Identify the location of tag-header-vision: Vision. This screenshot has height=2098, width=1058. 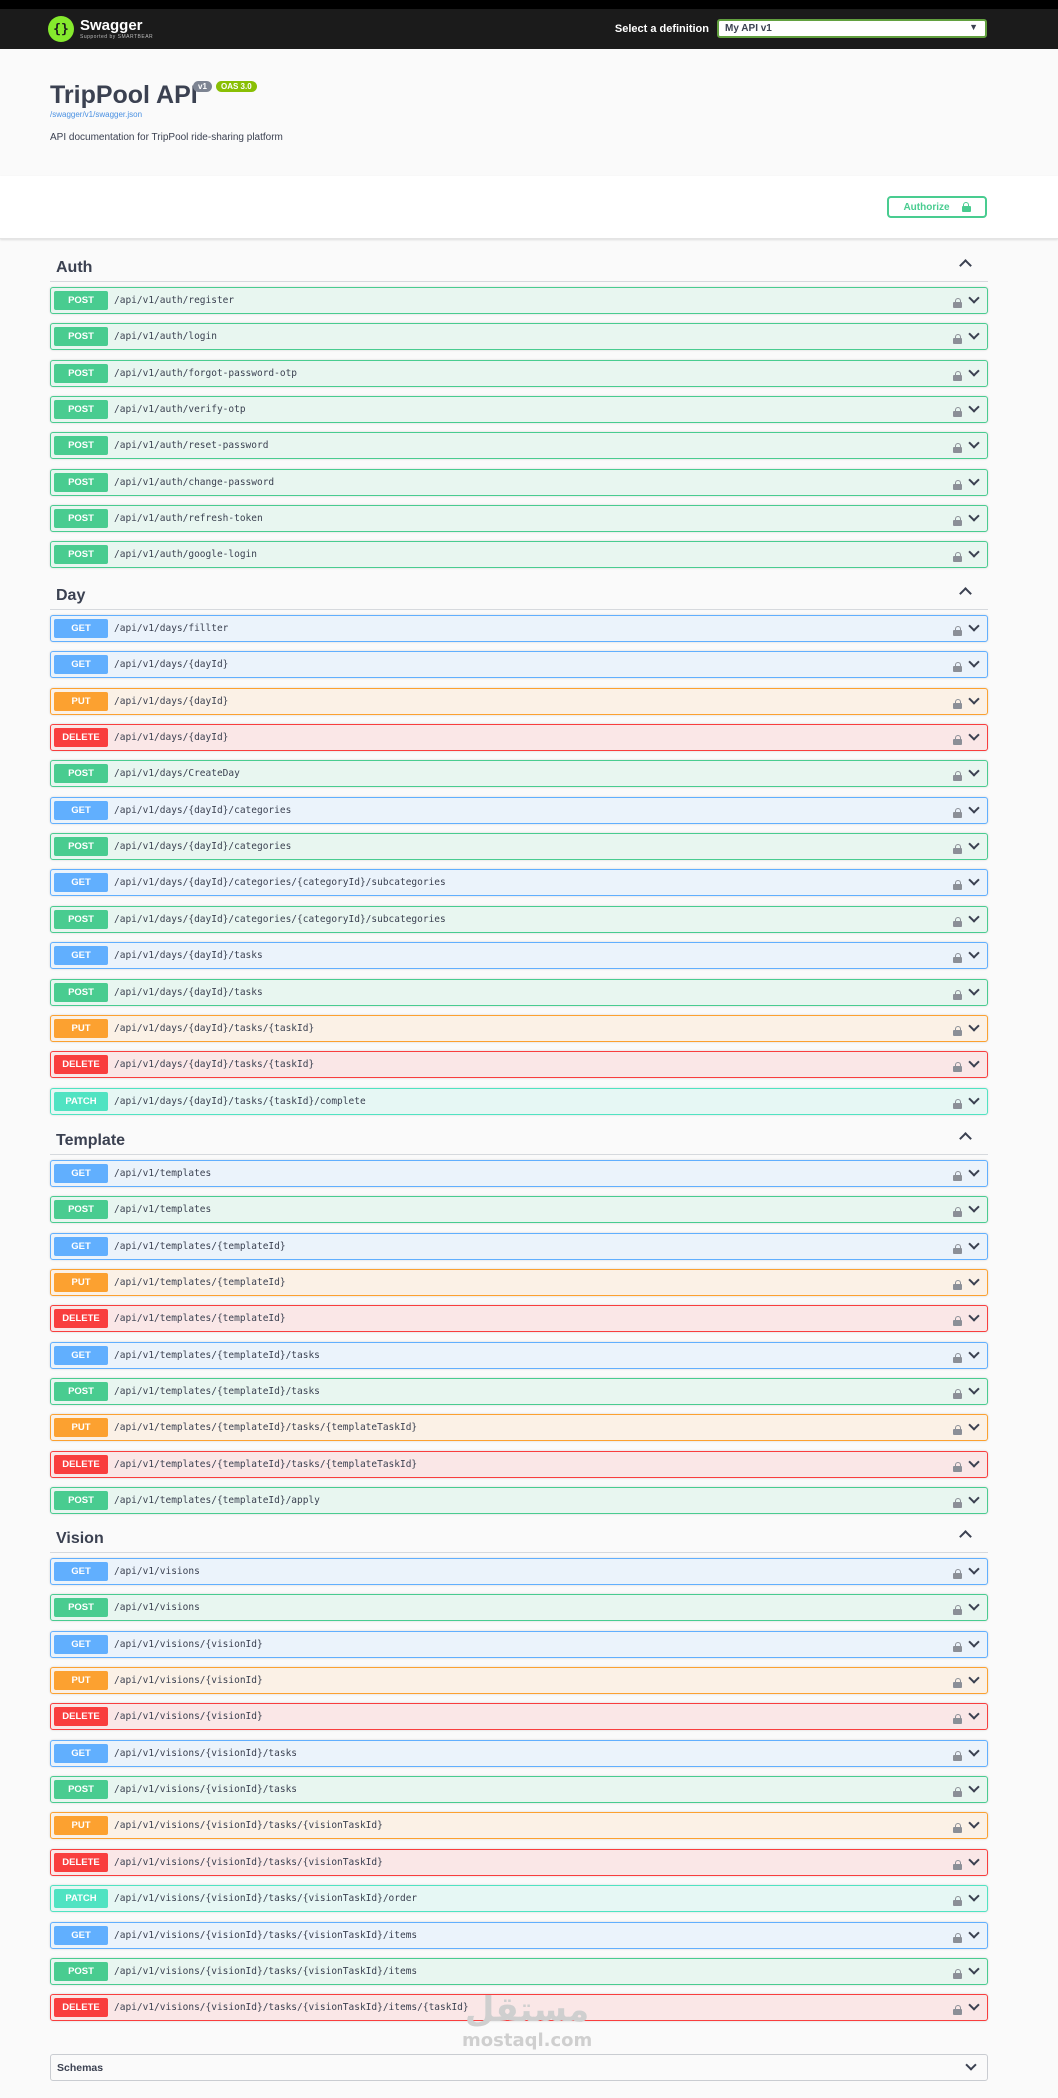
(519, 1538).